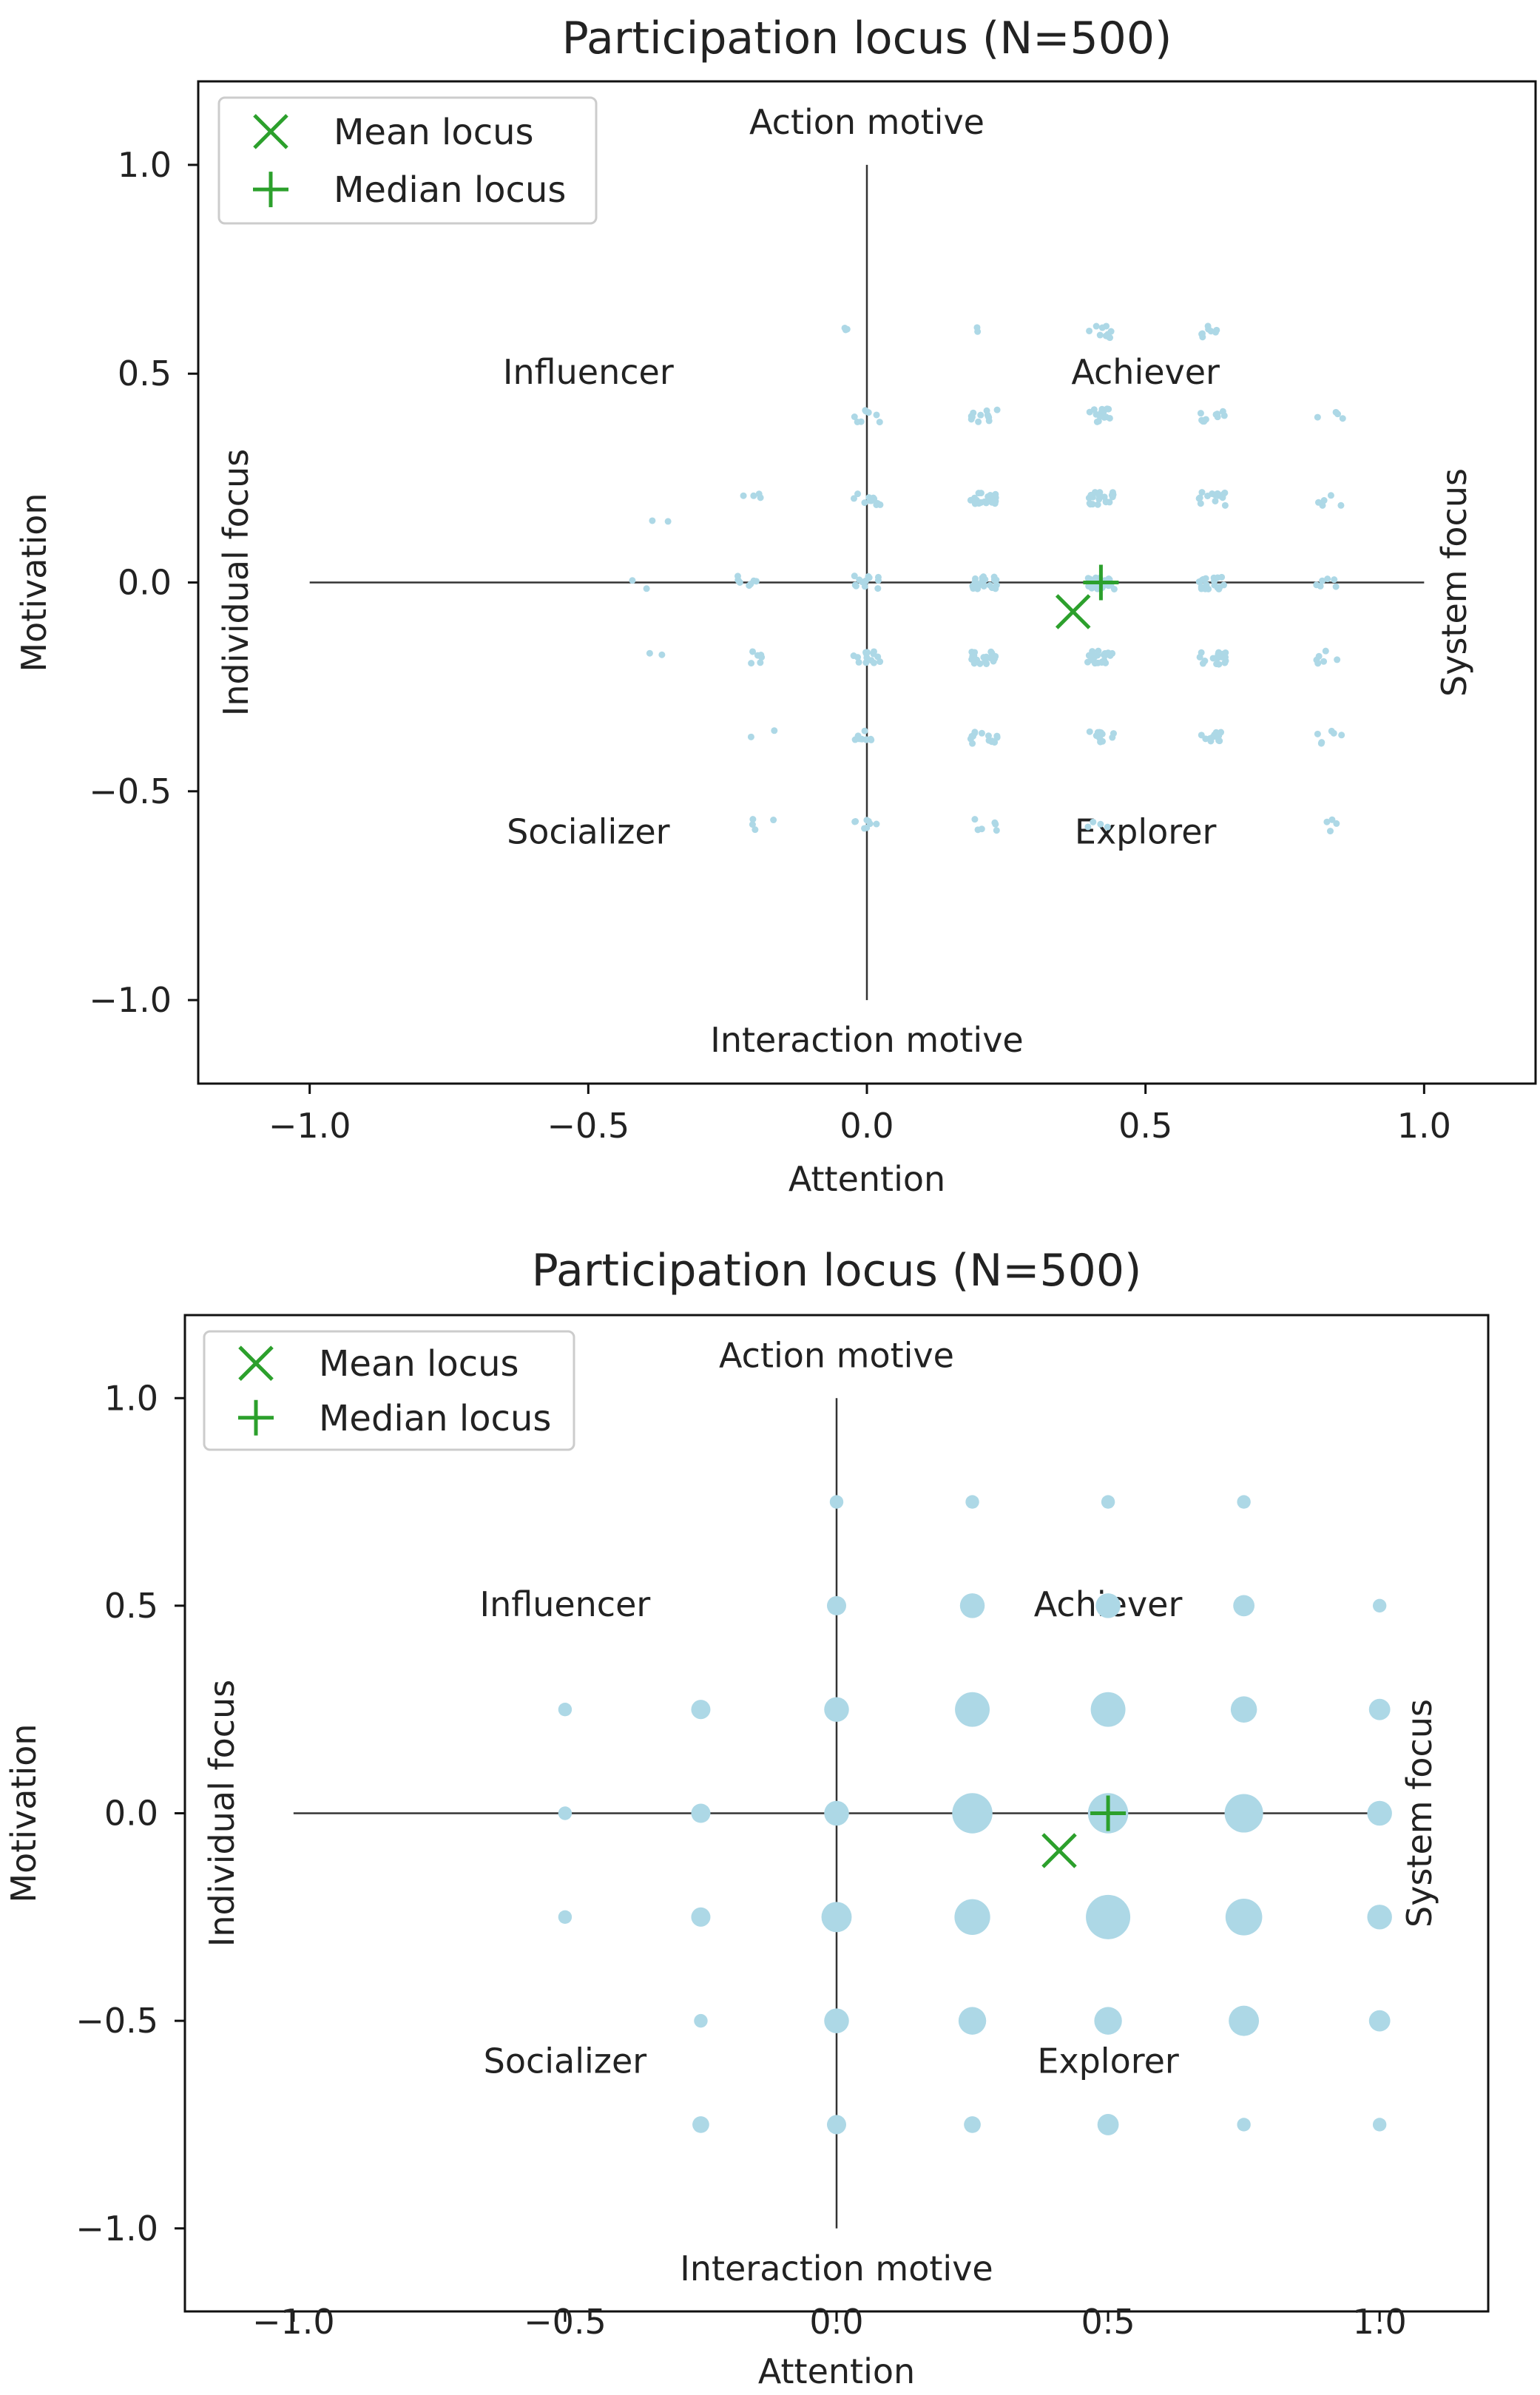 The width and height of the screenshot is (1540, 2395). Describe the element at coordinates (1146, 831) in the screenshot. I see `quadrant-explorer: Explorer` at that location.